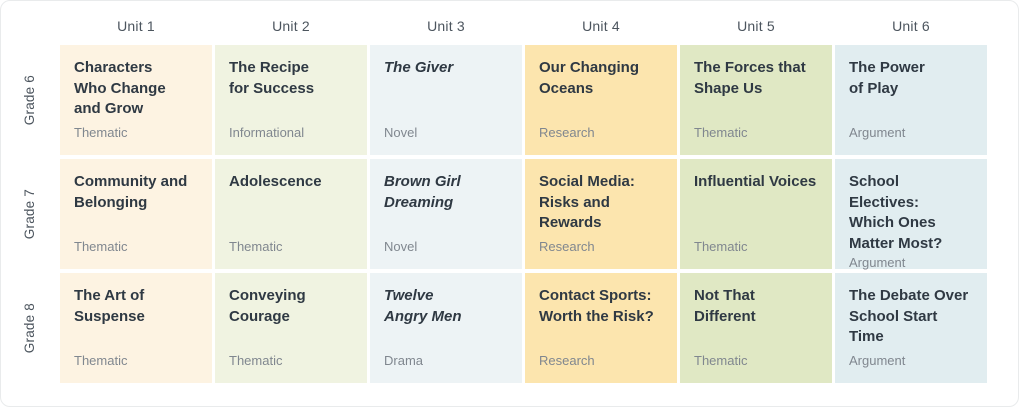 This screenshot has height=407, width=1019. Describe the element at coordinates (725, 306) in the screenshot. I see `unit-title: Not That Different` at that location.